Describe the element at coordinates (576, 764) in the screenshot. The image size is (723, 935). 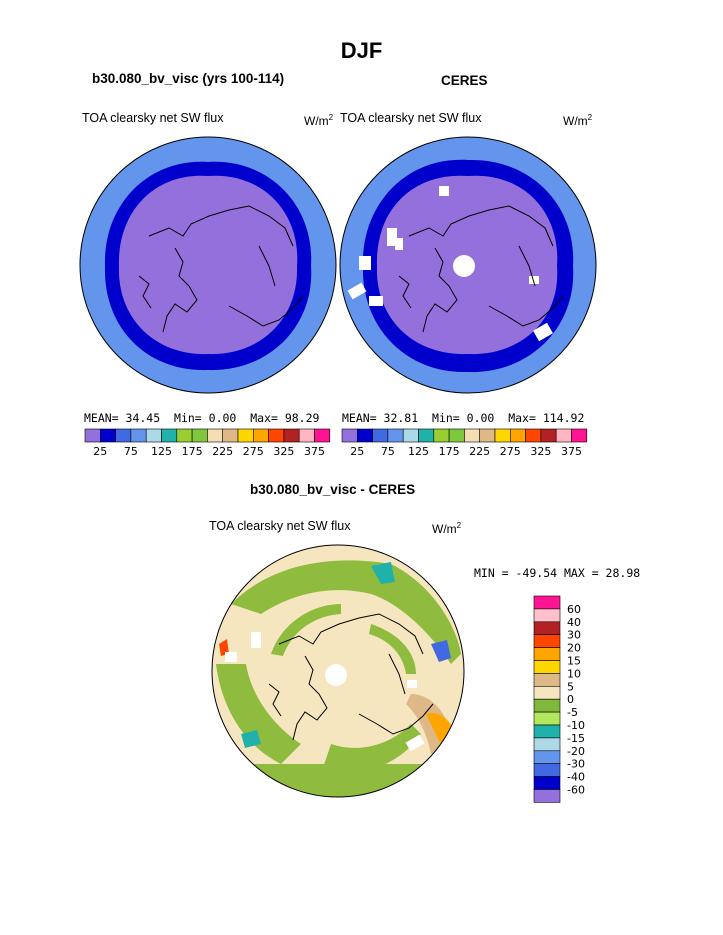
I see `panel3-colorbar-tick-label: -30` at that location.